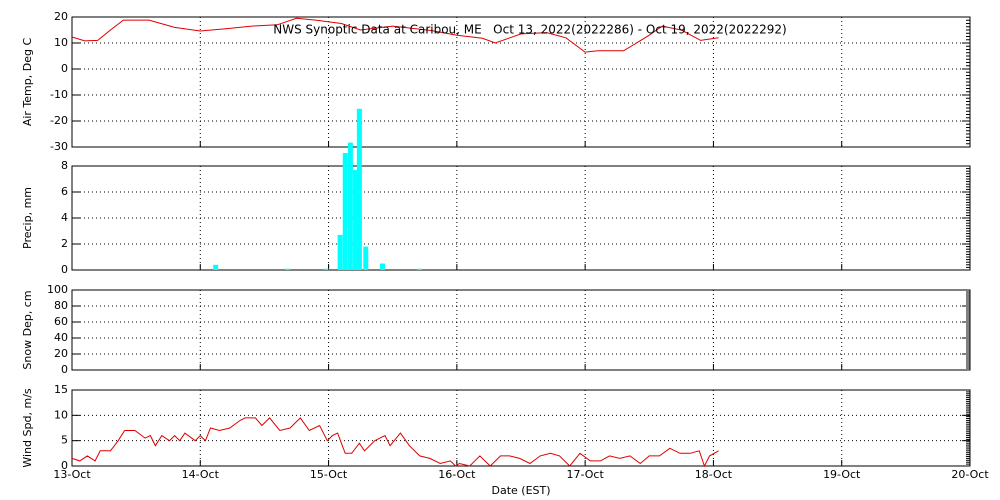  Describe the element at coordinates (520, 490) in the screenshot. I see `x-axis-label: Date (EST)` at that location.